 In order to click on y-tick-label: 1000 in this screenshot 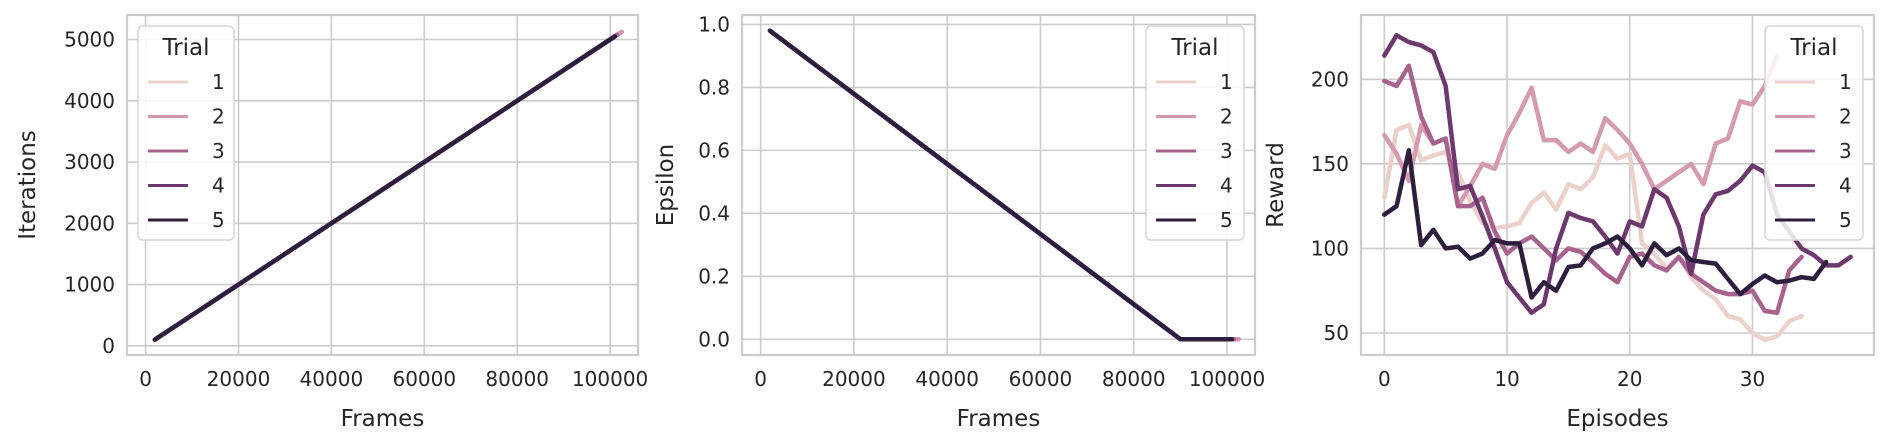, I will do `click(89, 285)`.